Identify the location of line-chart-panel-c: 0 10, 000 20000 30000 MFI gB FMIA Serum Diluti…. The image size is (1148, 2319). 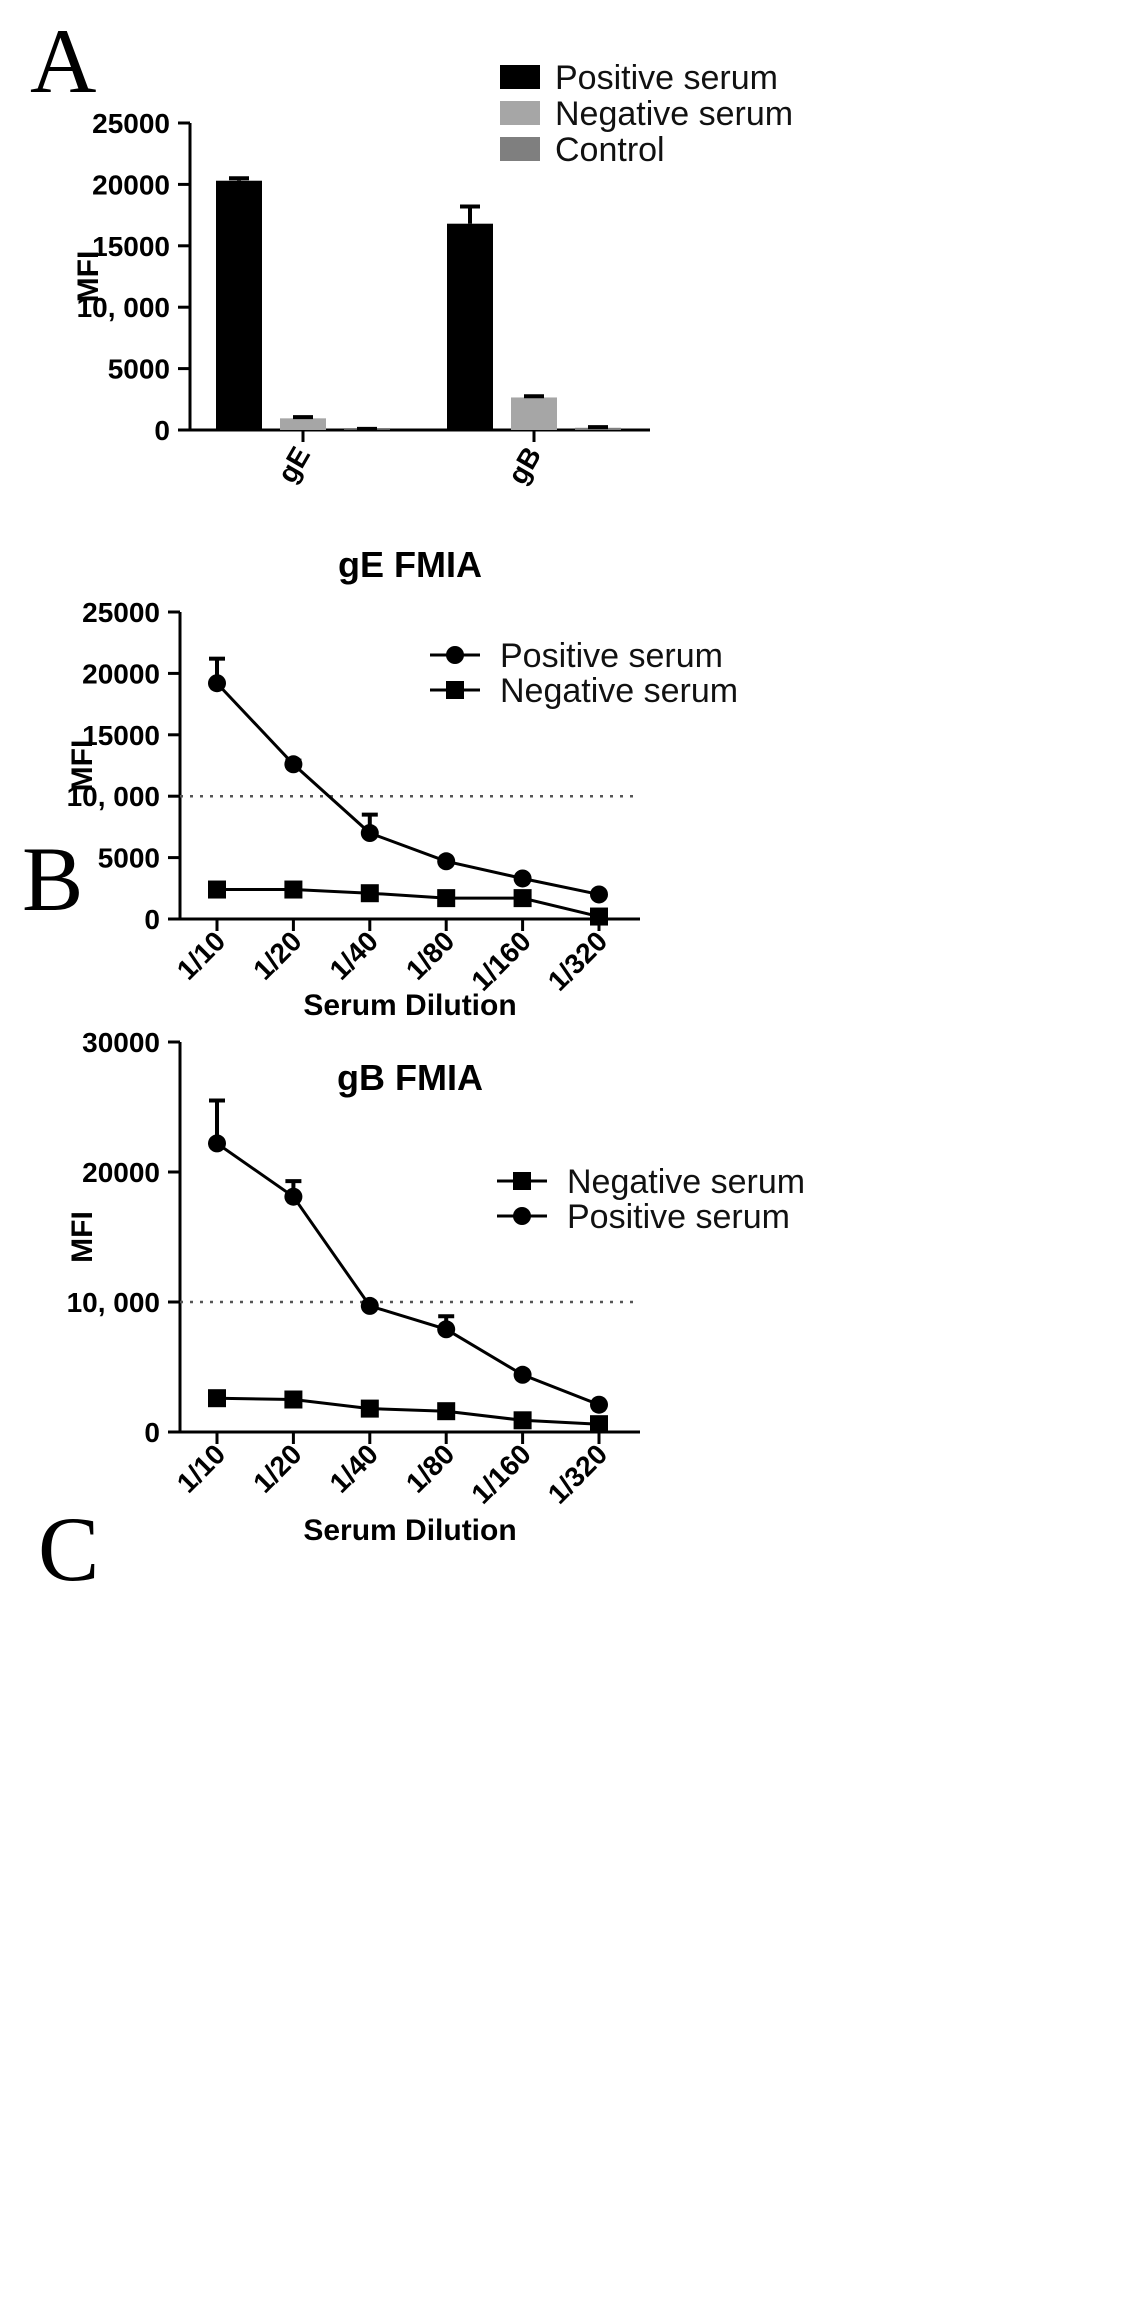
(435, 1287).